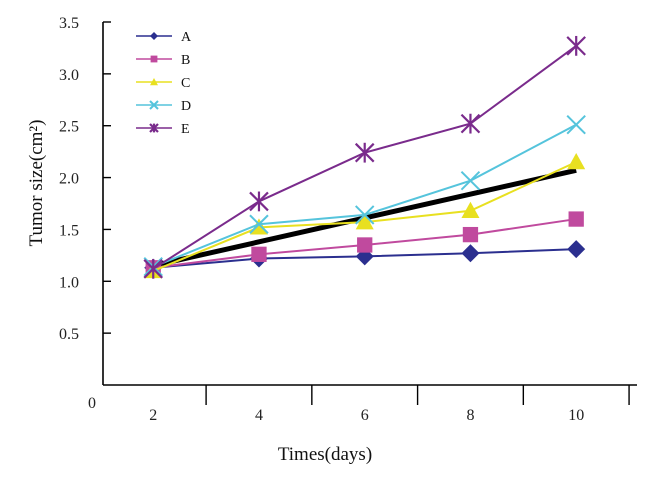 The image size is (658, 485). Describe the element at coordinates (186, 106) in the screenshot. I see `legend-label: D` at that location.